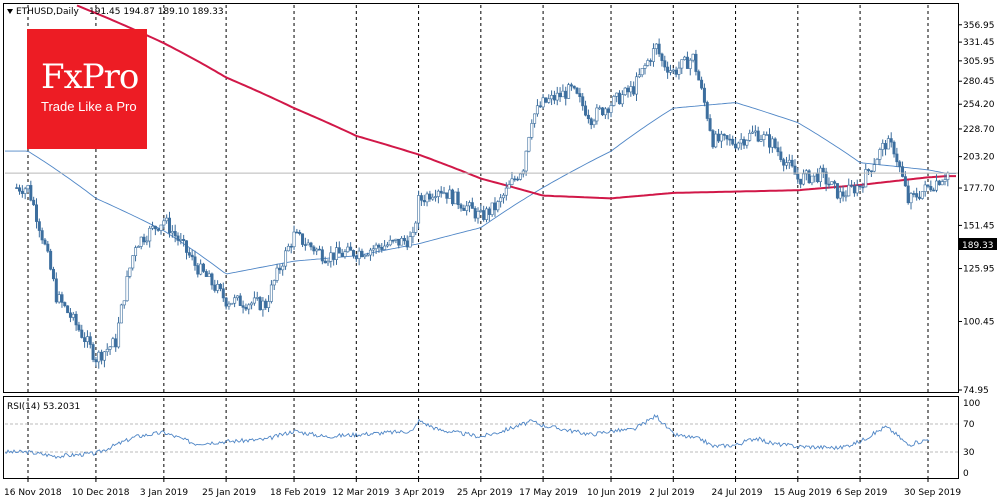  What do you see at coordinates (467, 436) in the screenshot?
I see `rsi-line` at bounding box center [467, 436].